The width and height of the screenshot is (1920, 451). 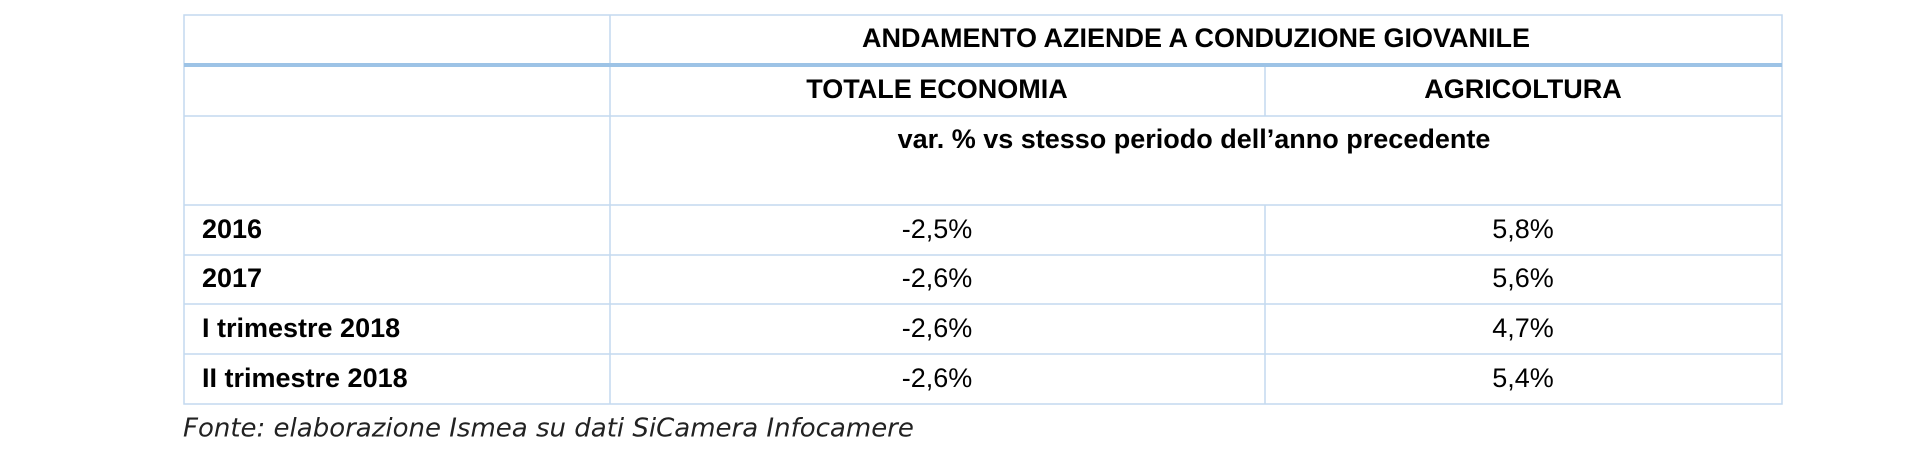 I want to click on row-label: 2017, so click(x=232, y=278).